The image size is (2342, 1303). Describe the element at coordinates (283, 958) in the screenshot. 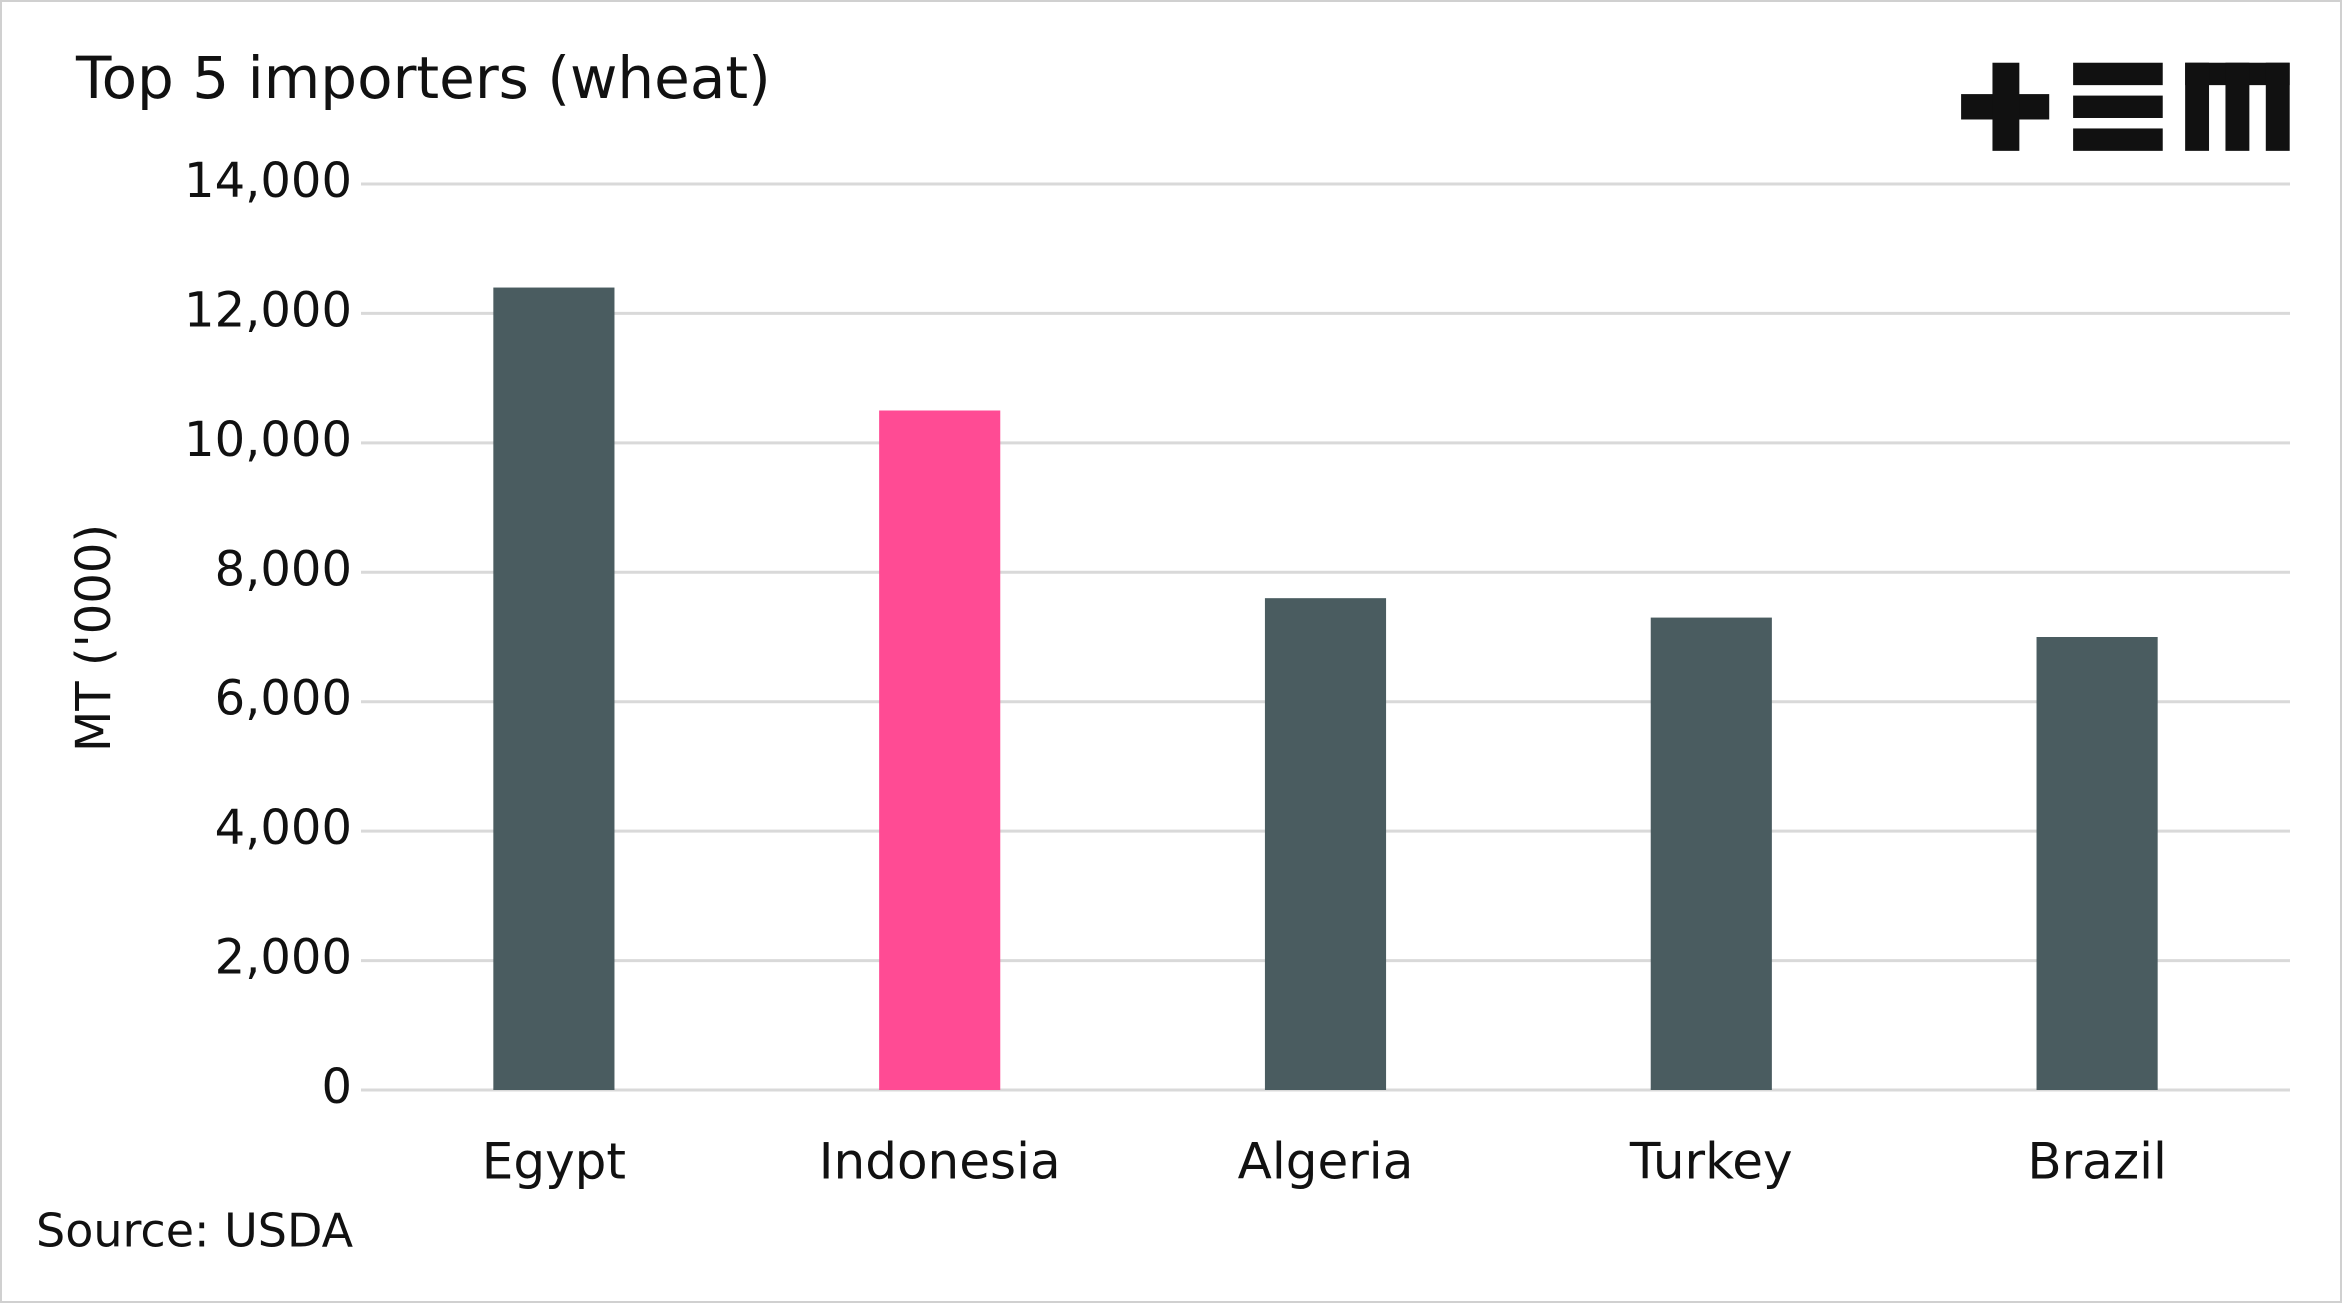

I see `y-tick-label: 2,000` at that location.